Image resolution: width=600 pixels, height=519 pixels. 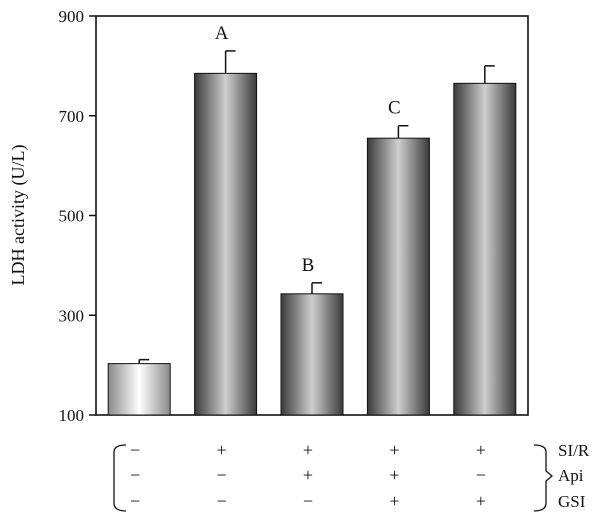 I want to click on condition-sign-sir-3: +, so click(x=308, y=450).